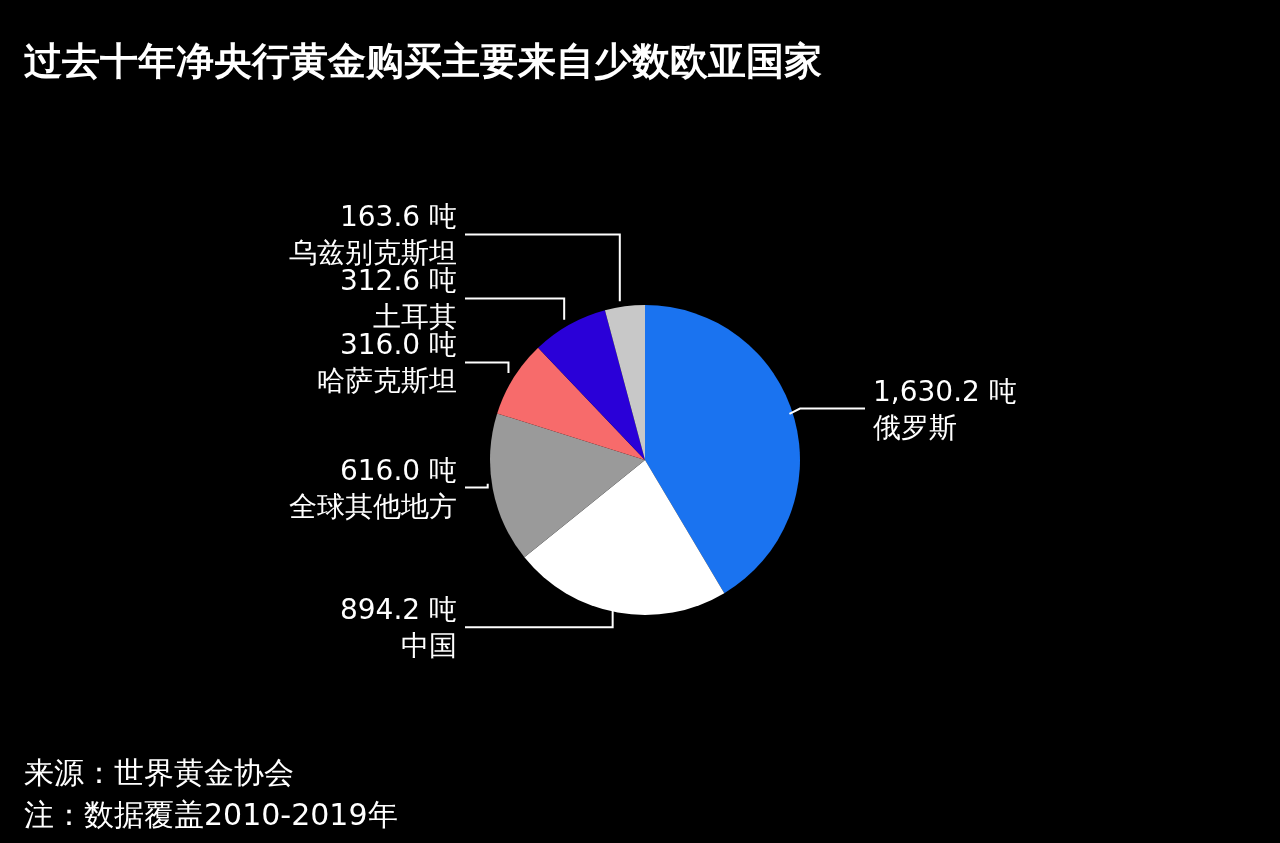  What do you see at coordinates (373, 506) in the screenshot?
I see `slice-label: 全球其他地方` at bounding box center [373, 506].